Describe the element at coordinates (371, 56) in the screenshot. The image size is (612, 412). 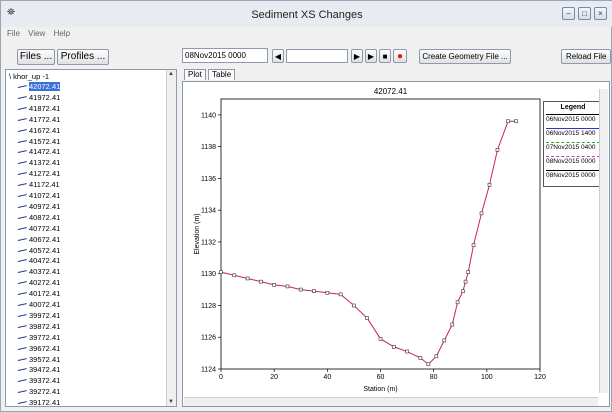
I see `play-icon: ▶` at that location.